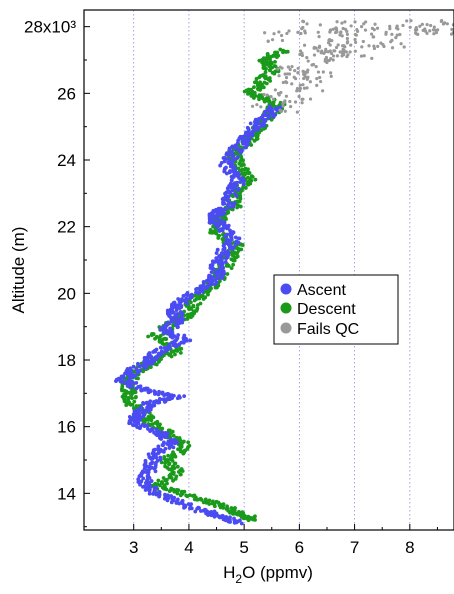 This screenshot has width=454, height=594. I want to click on y-tick-label-22000: 22, so click(66, 227).